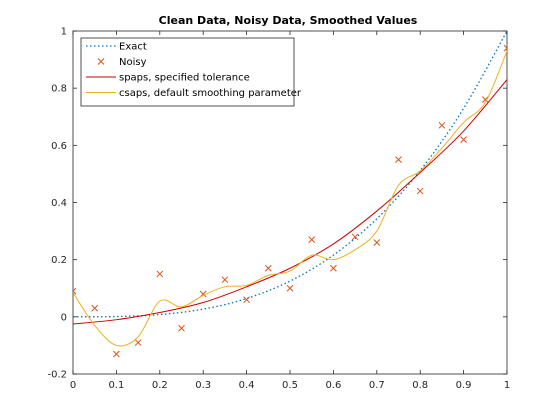  Describe the element at coordinates (464, 385) in the screenshot. I see `x-tick-label: 0.9` at that location.